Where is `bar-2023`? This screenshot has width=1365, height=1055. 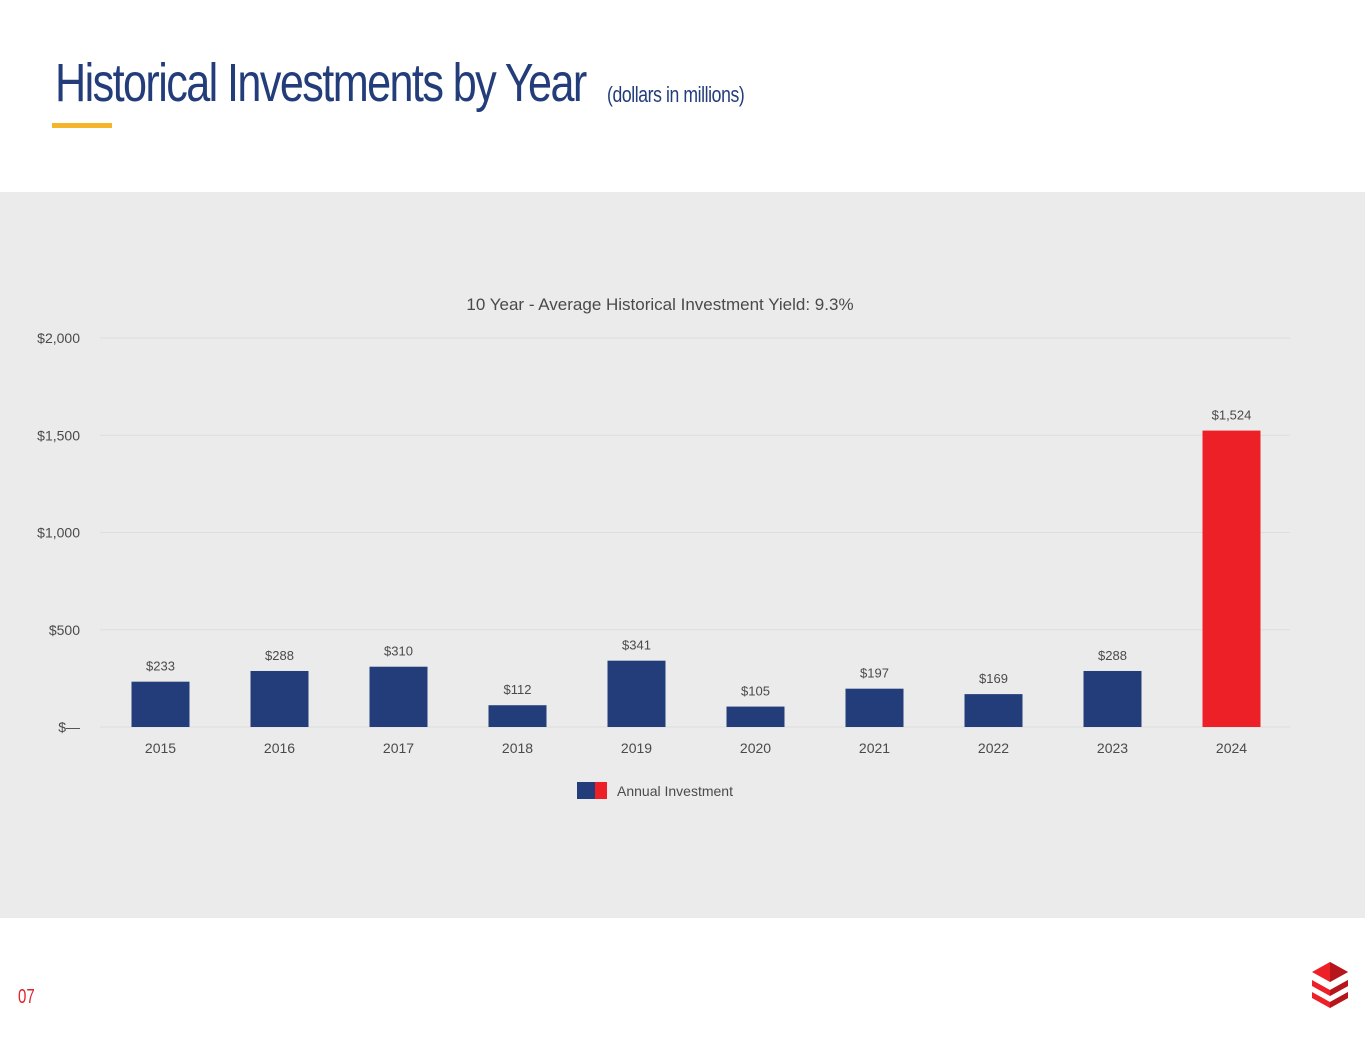
bar-2023 is located at coordinates (1112, 698).